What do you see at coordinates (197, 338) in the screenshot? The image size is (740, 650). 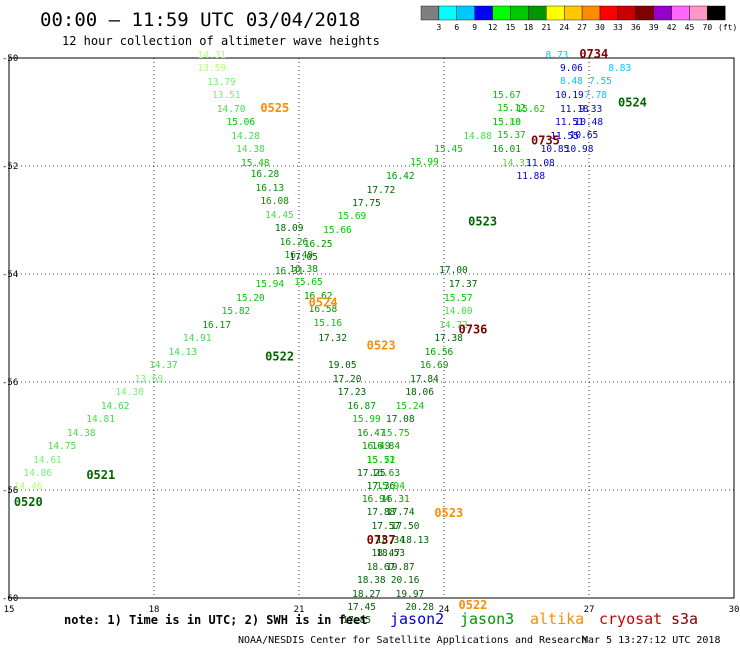 I see `wave-height-label: 14.91` at bounding box center [197, 338].